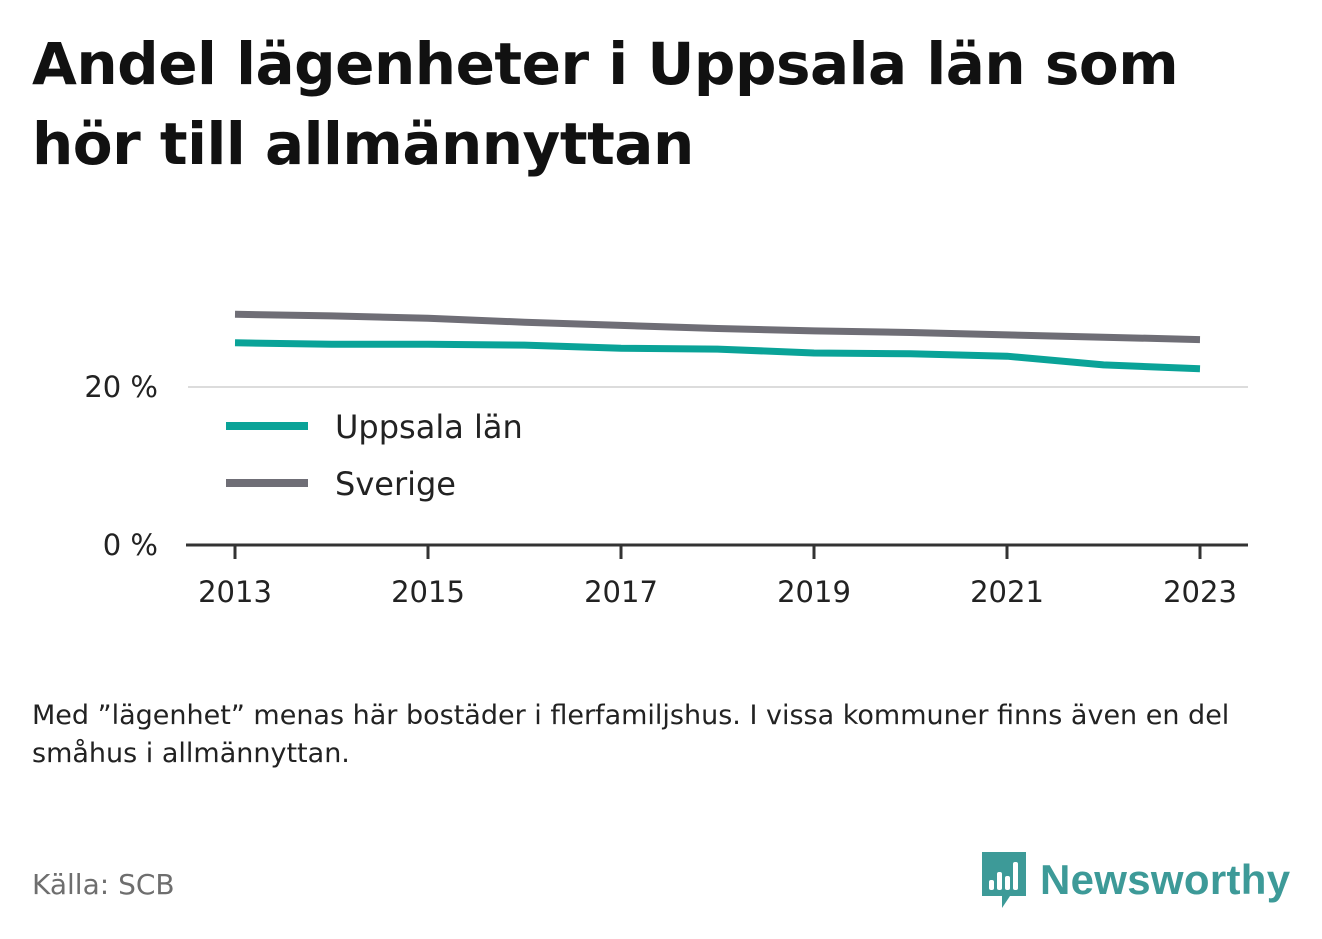 The height and width of the screenshot is (939, 1322). I want to click on x-tick-label: 2019, so click(814, 592).